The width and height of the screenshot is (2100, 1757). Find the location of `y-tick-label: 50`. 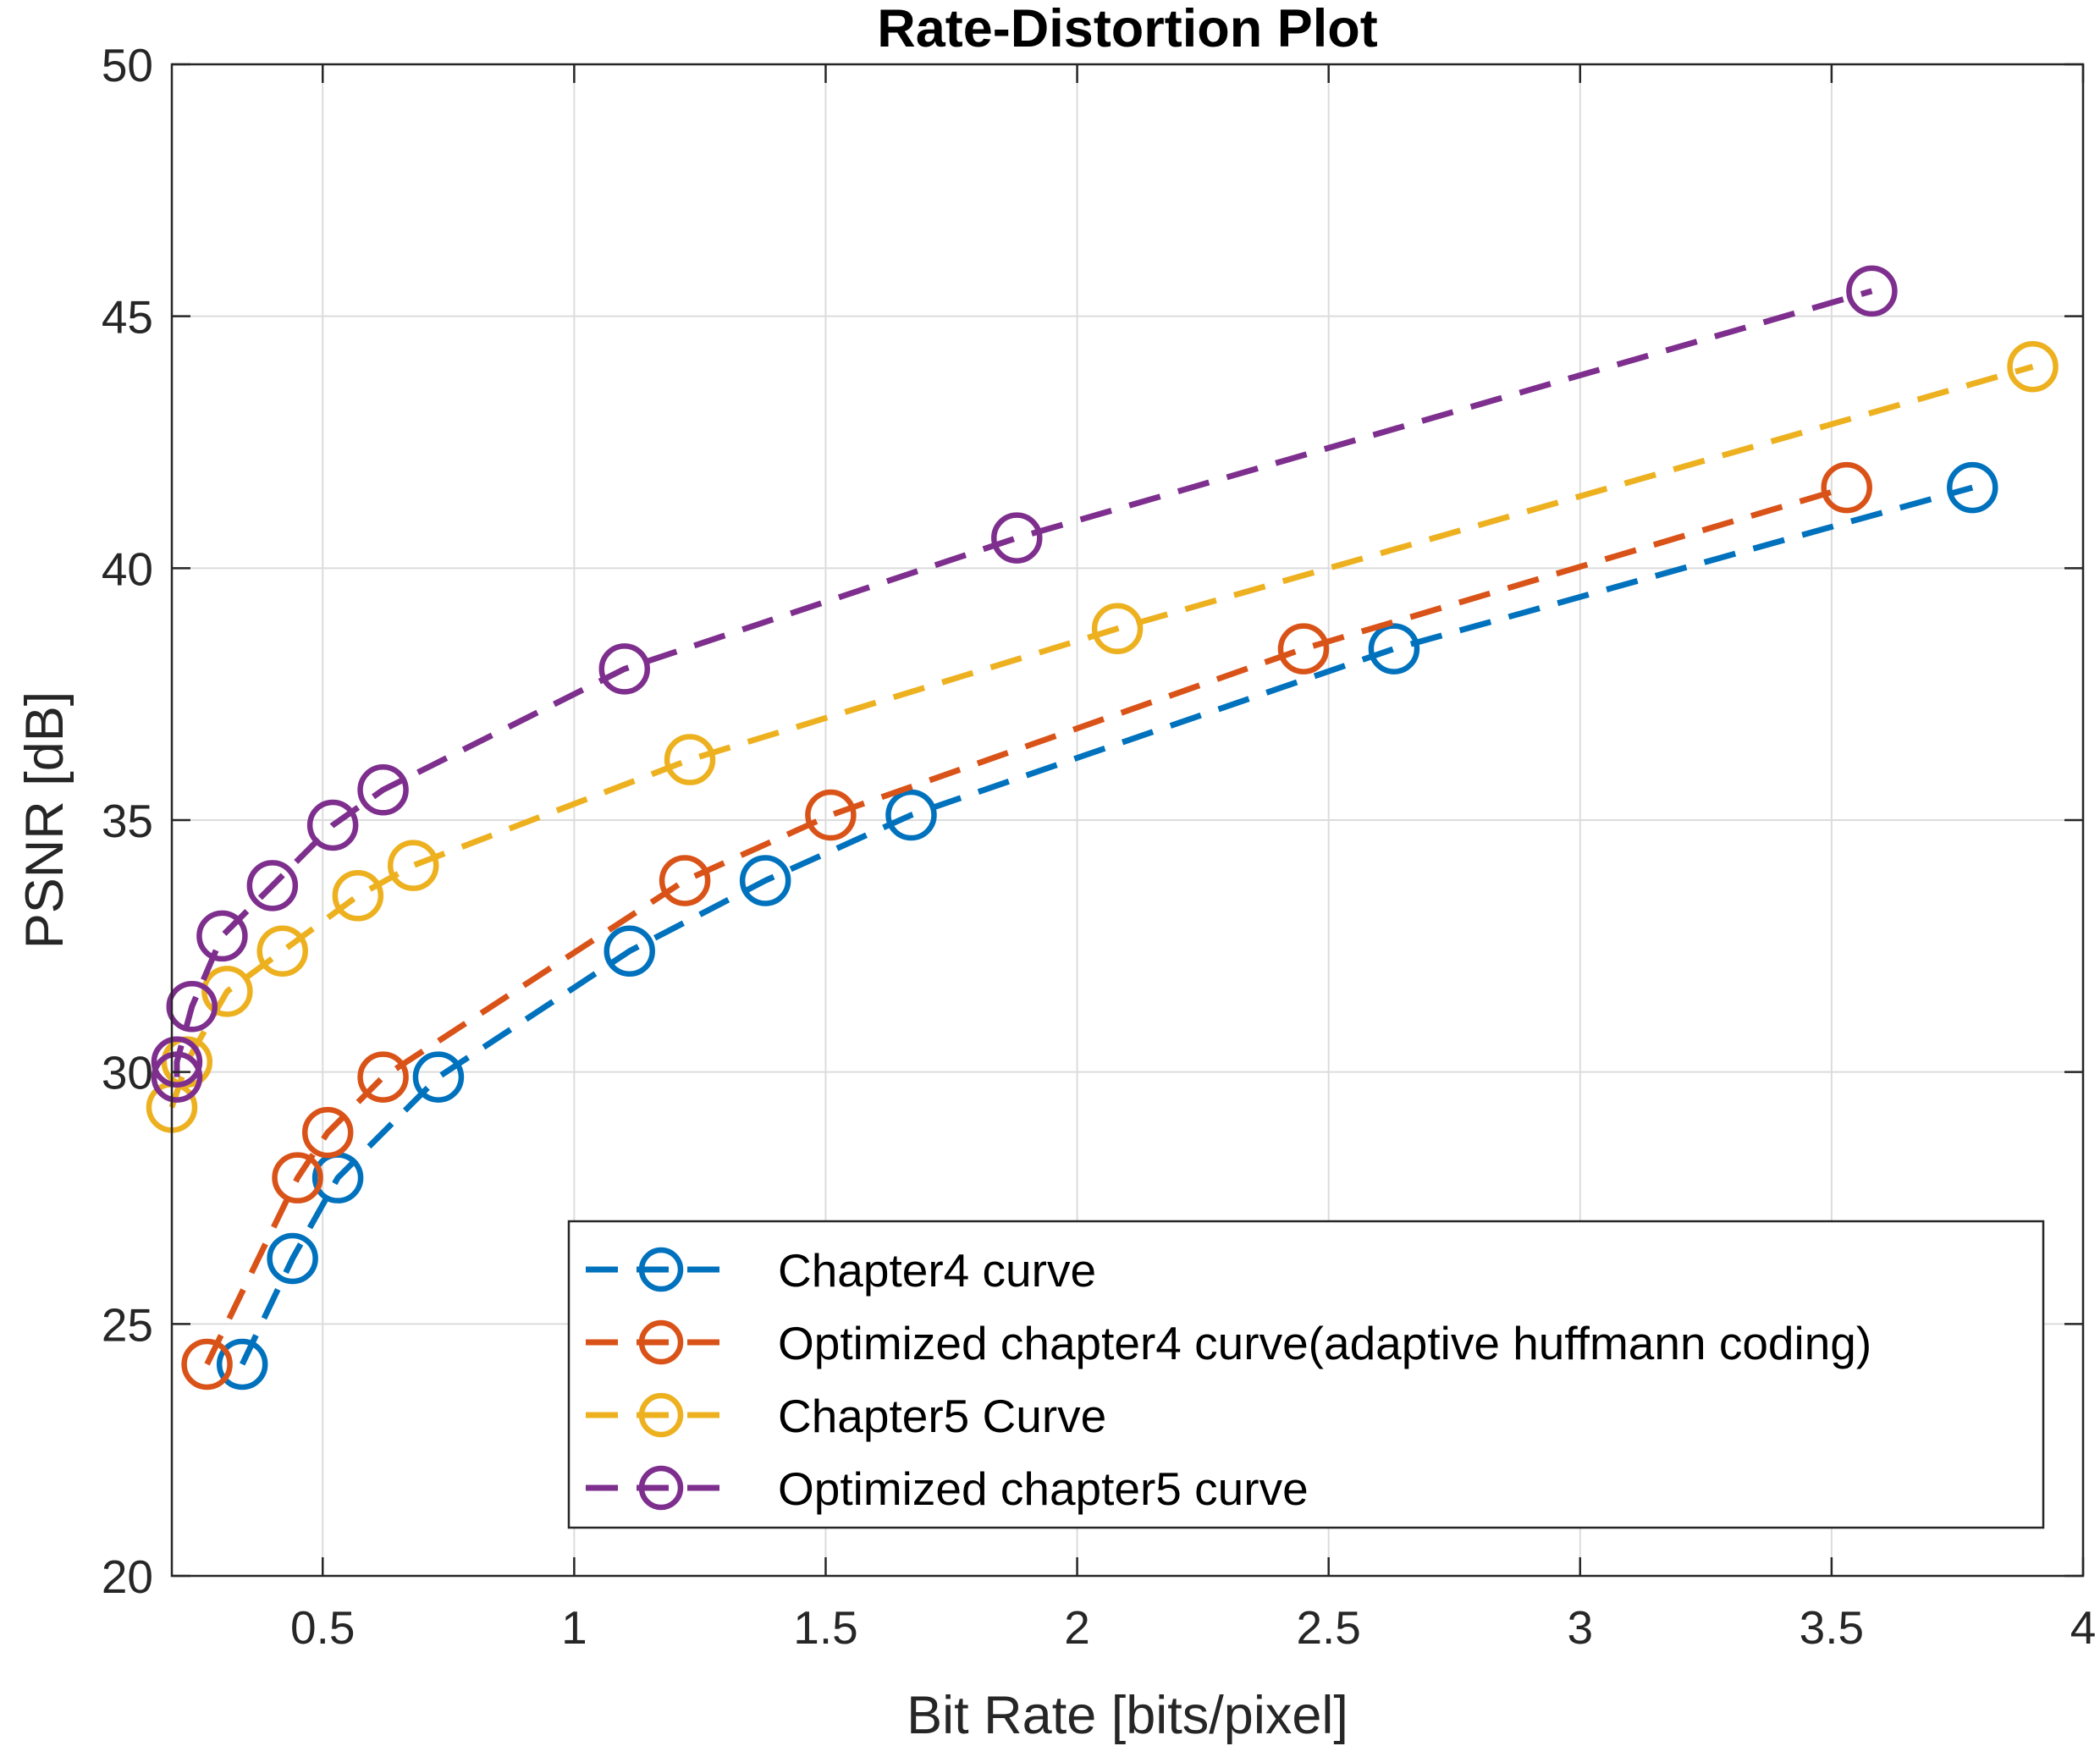

y-tick-label: 50 is located at coordinates (128, 65).